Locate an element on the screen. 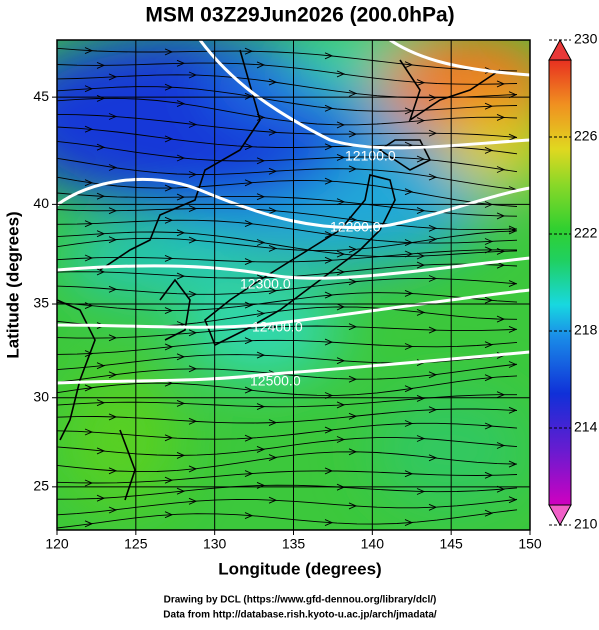  colorbar-tick-label: 214 is located at coordinates (586, 427).